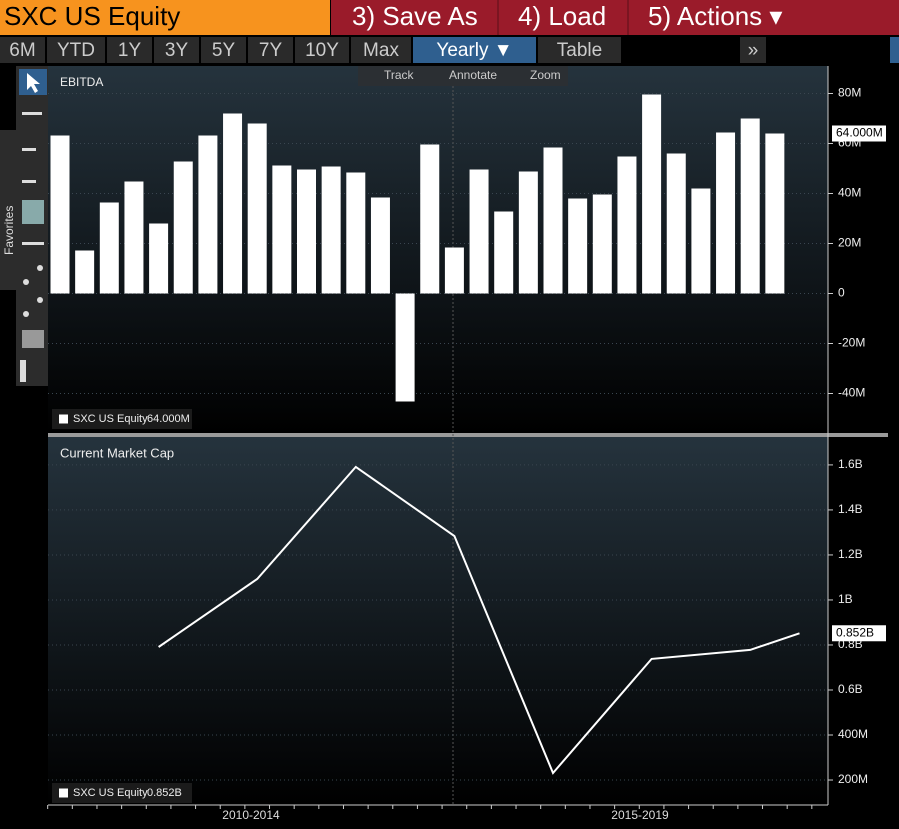 This screenshot has width=899, height=829. What do you see at coordinates (92, 16) in the screenshot?
I see `ticker: SXC US Equity` at bounding box center [92, 16].